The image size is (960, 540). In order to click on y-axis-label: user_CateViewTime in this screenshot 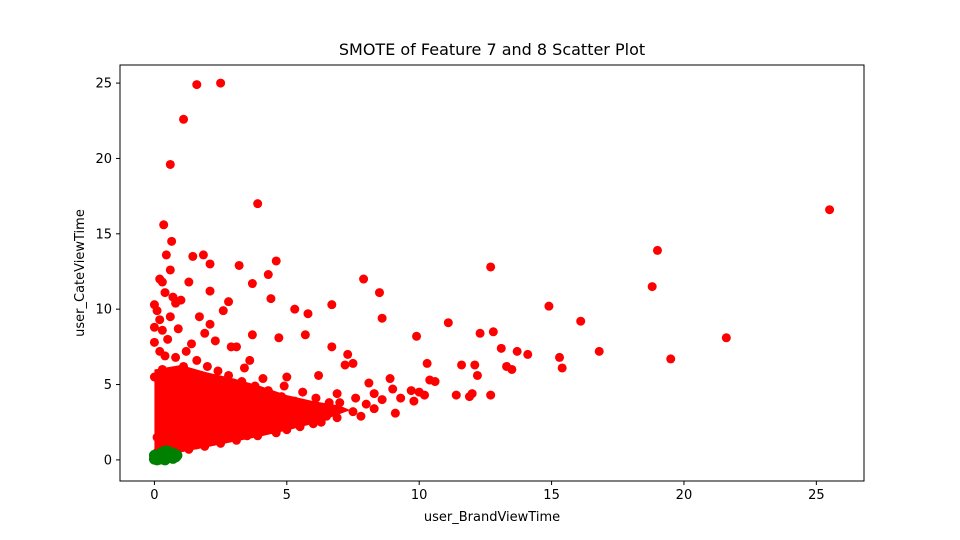, I will do `click(80, 273)`.